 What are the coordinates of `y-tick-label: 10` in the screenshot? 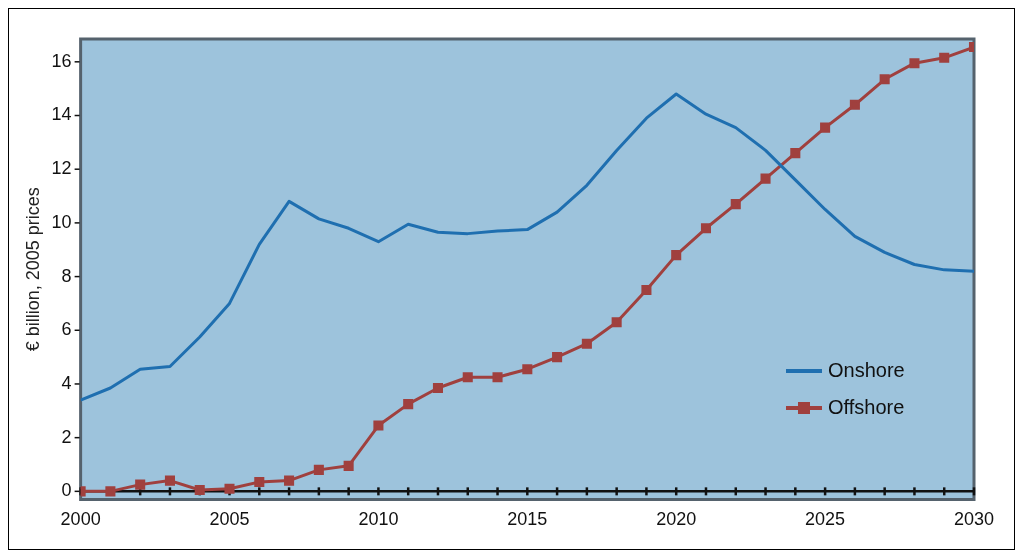 It's located at (61, 221).